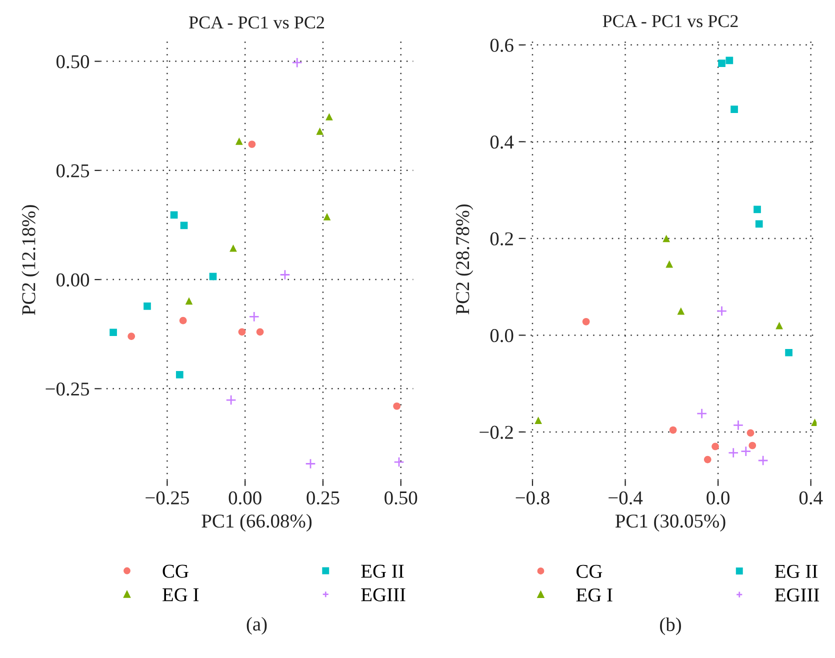 The image size is (835, 658). What do you see at coordinates (811, 498) in the screenshot?
I see `x-tick-label: 0.4` at bounding box center [811, 498].